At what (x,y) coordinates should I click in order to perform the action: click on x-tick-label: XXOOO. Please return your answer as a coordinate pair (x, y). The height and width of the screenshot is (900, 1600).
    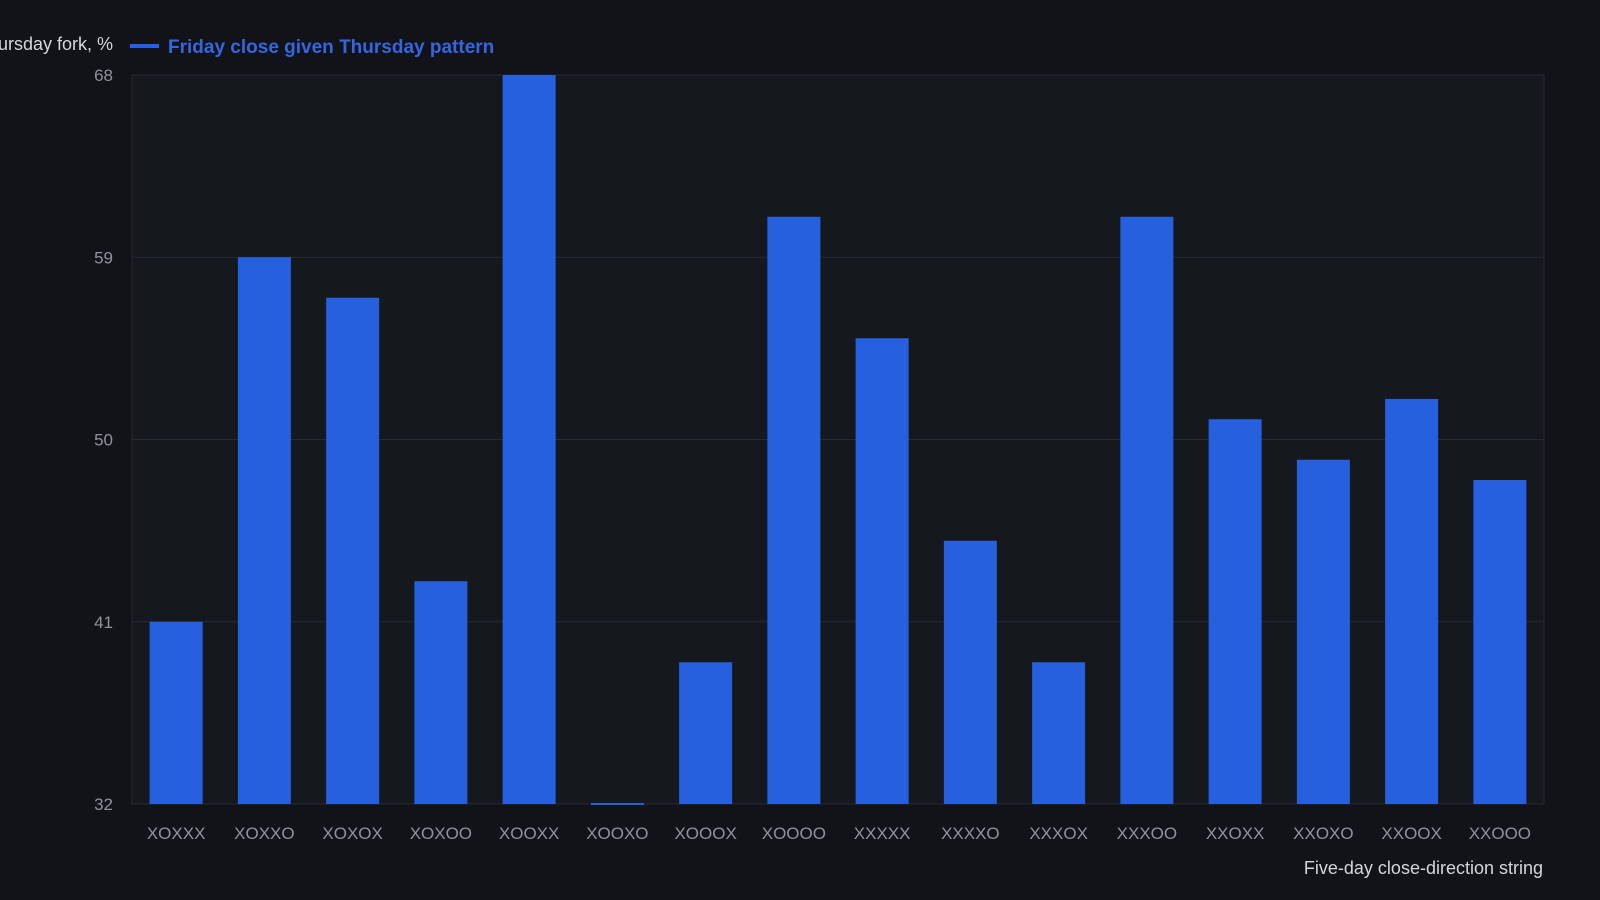
    Looking at the image, I should click on (1500, 833).